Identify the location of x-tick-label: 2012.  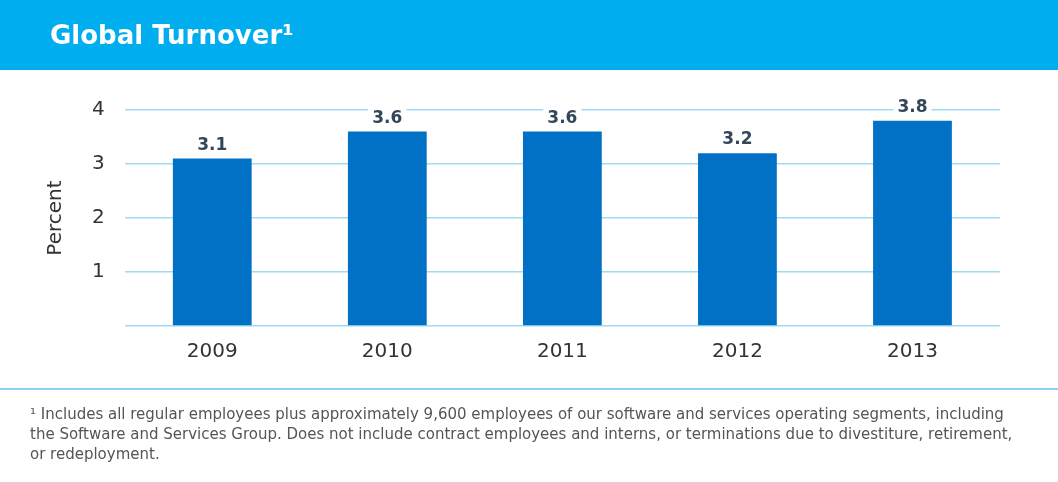
(737, 350).